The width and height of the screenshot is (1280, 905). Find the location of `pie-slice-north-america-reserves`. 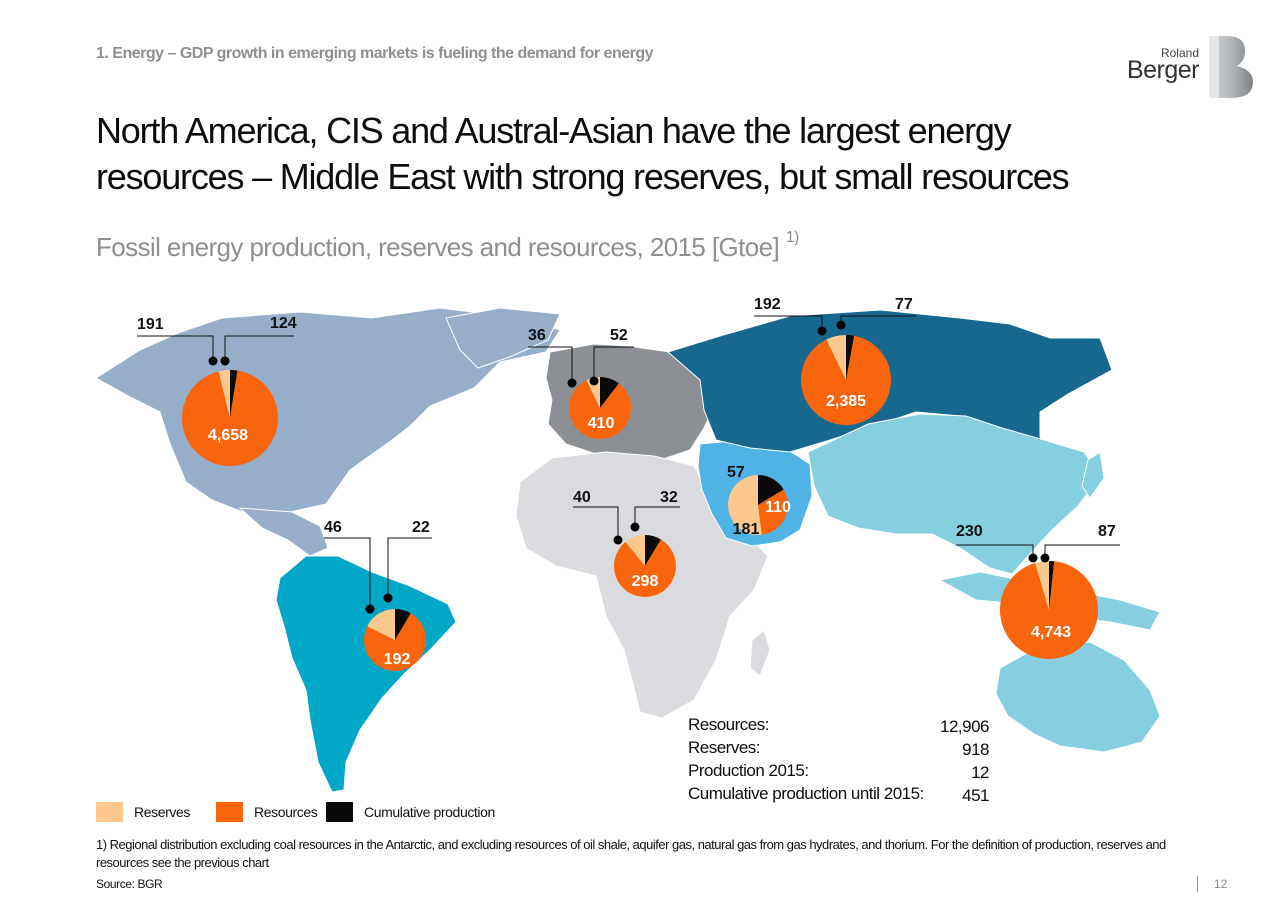

pie-slice-north-america-reserves is located at coordinates (224, 394).